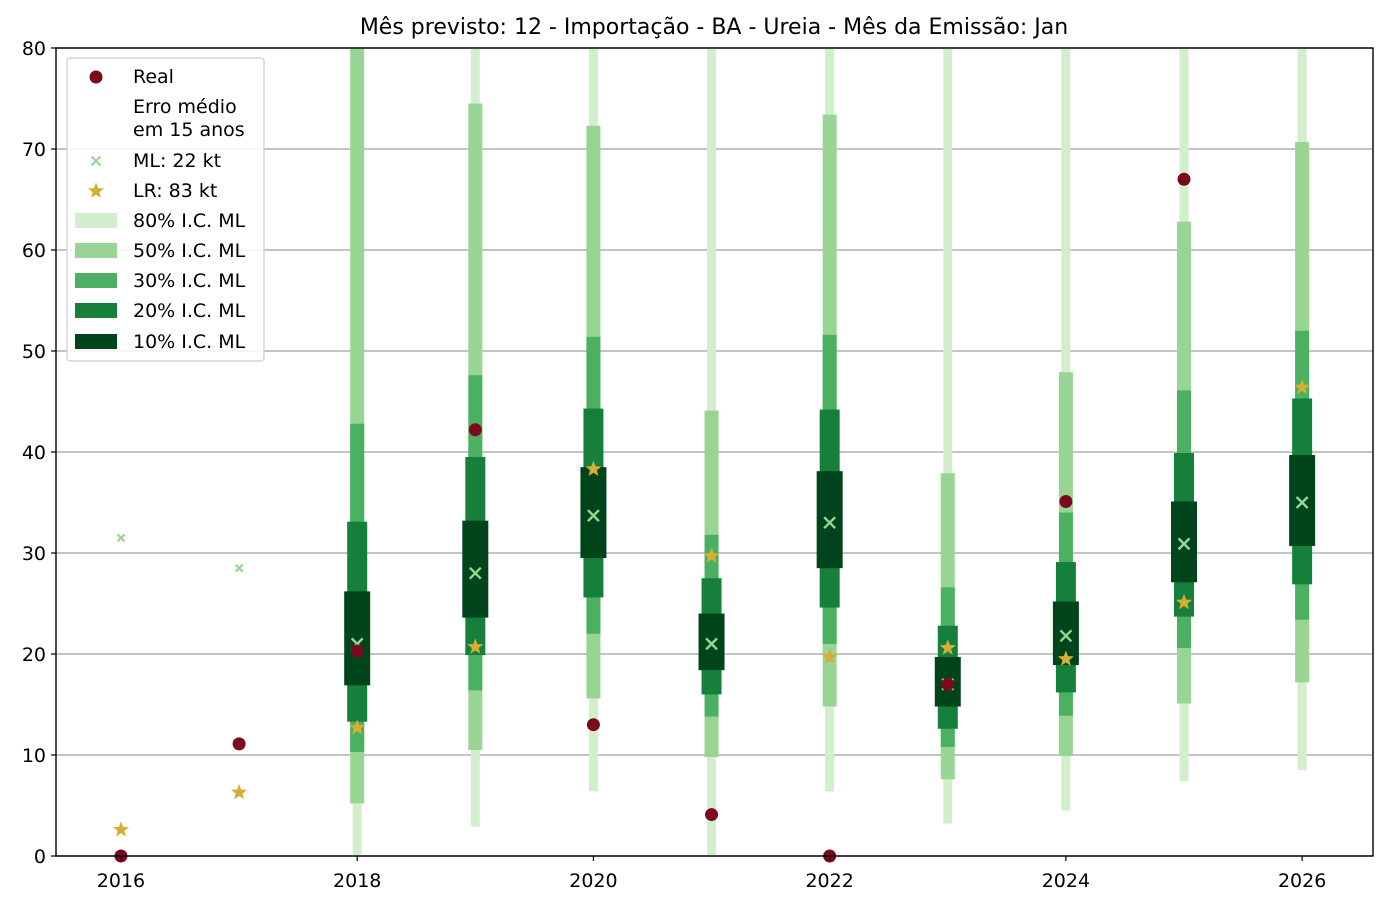  I want to click on ml-marker-2026-stroke-b, so click(1302, 502).